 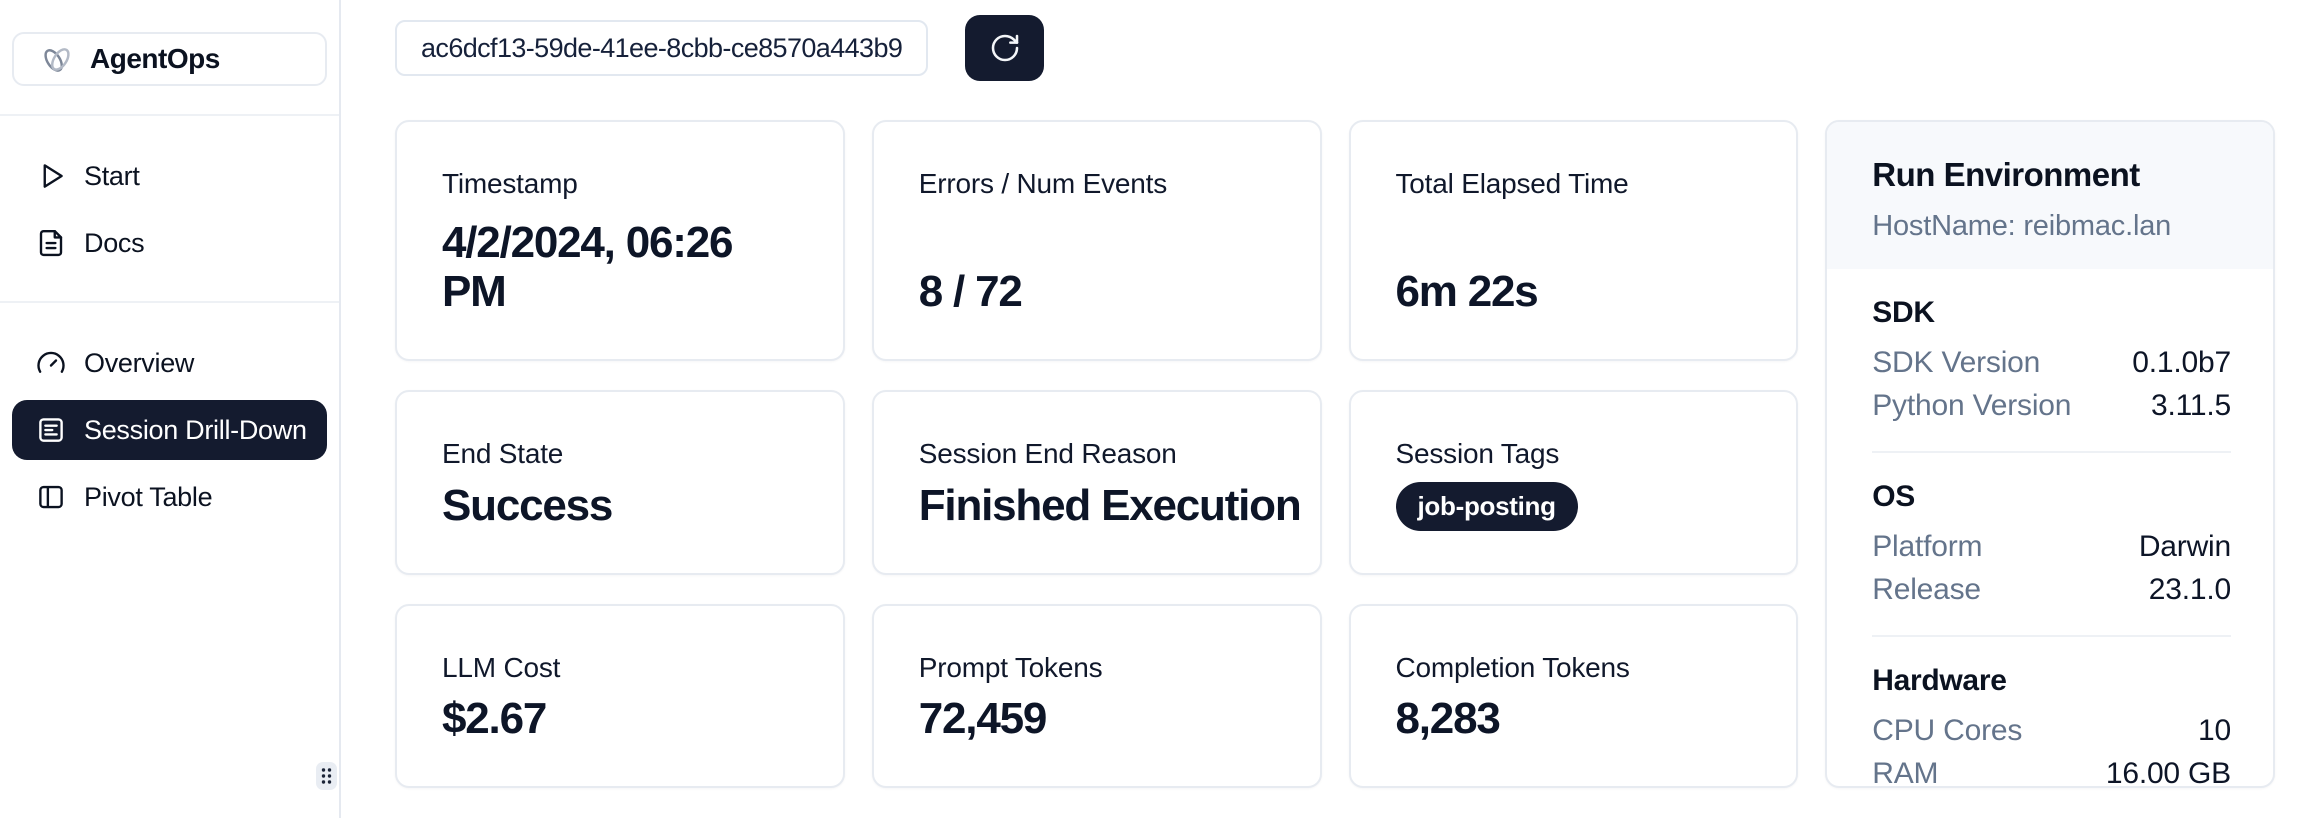 What do you see at coordinates (1939, 680) in the screenshot?
I see `env-section-heading: Hardware` at bounding box center [1939, 680].